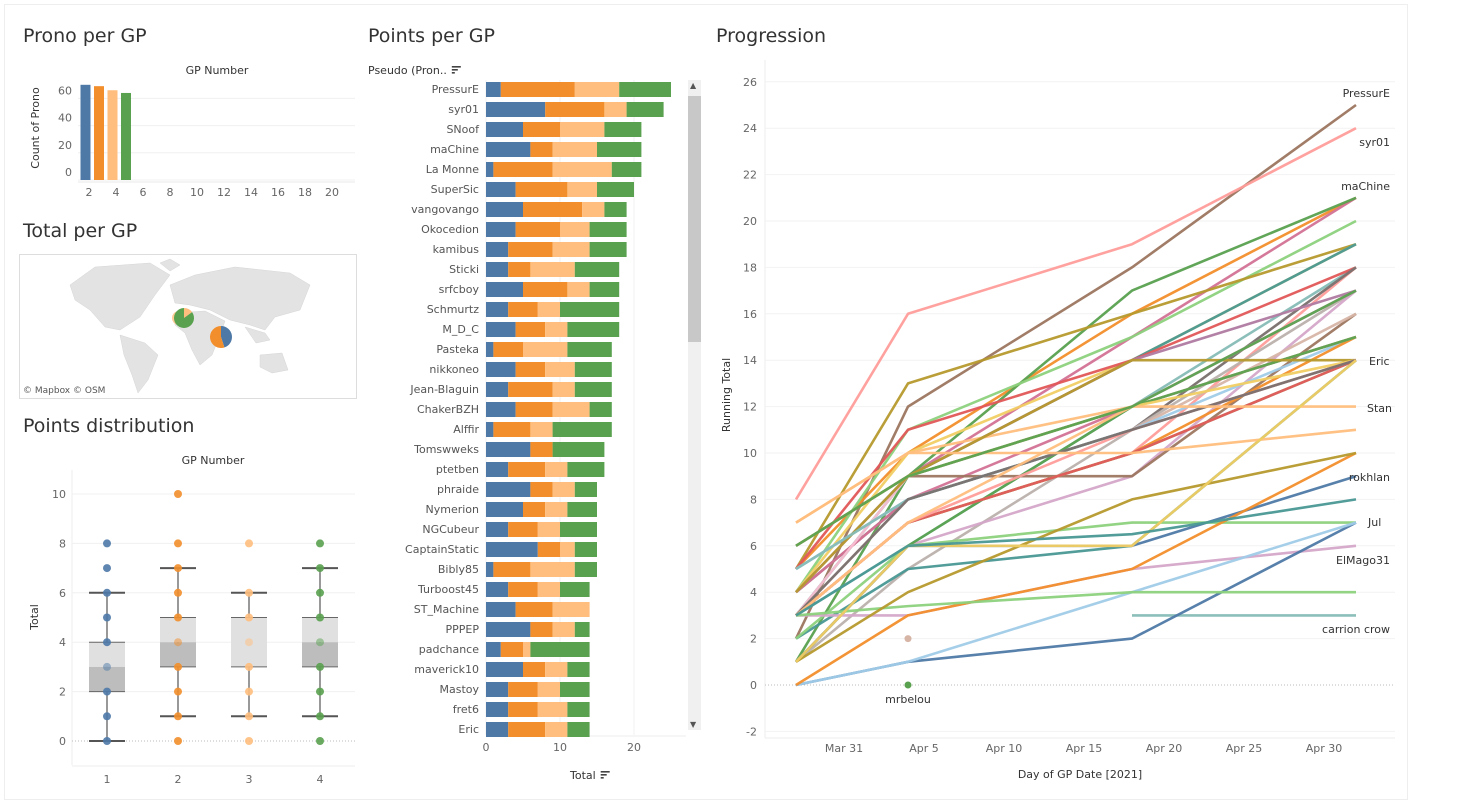 Image resolution: width=1458 pixels, height=801 pixels. I want to click on row-label: vangovango, so click(445, 209).